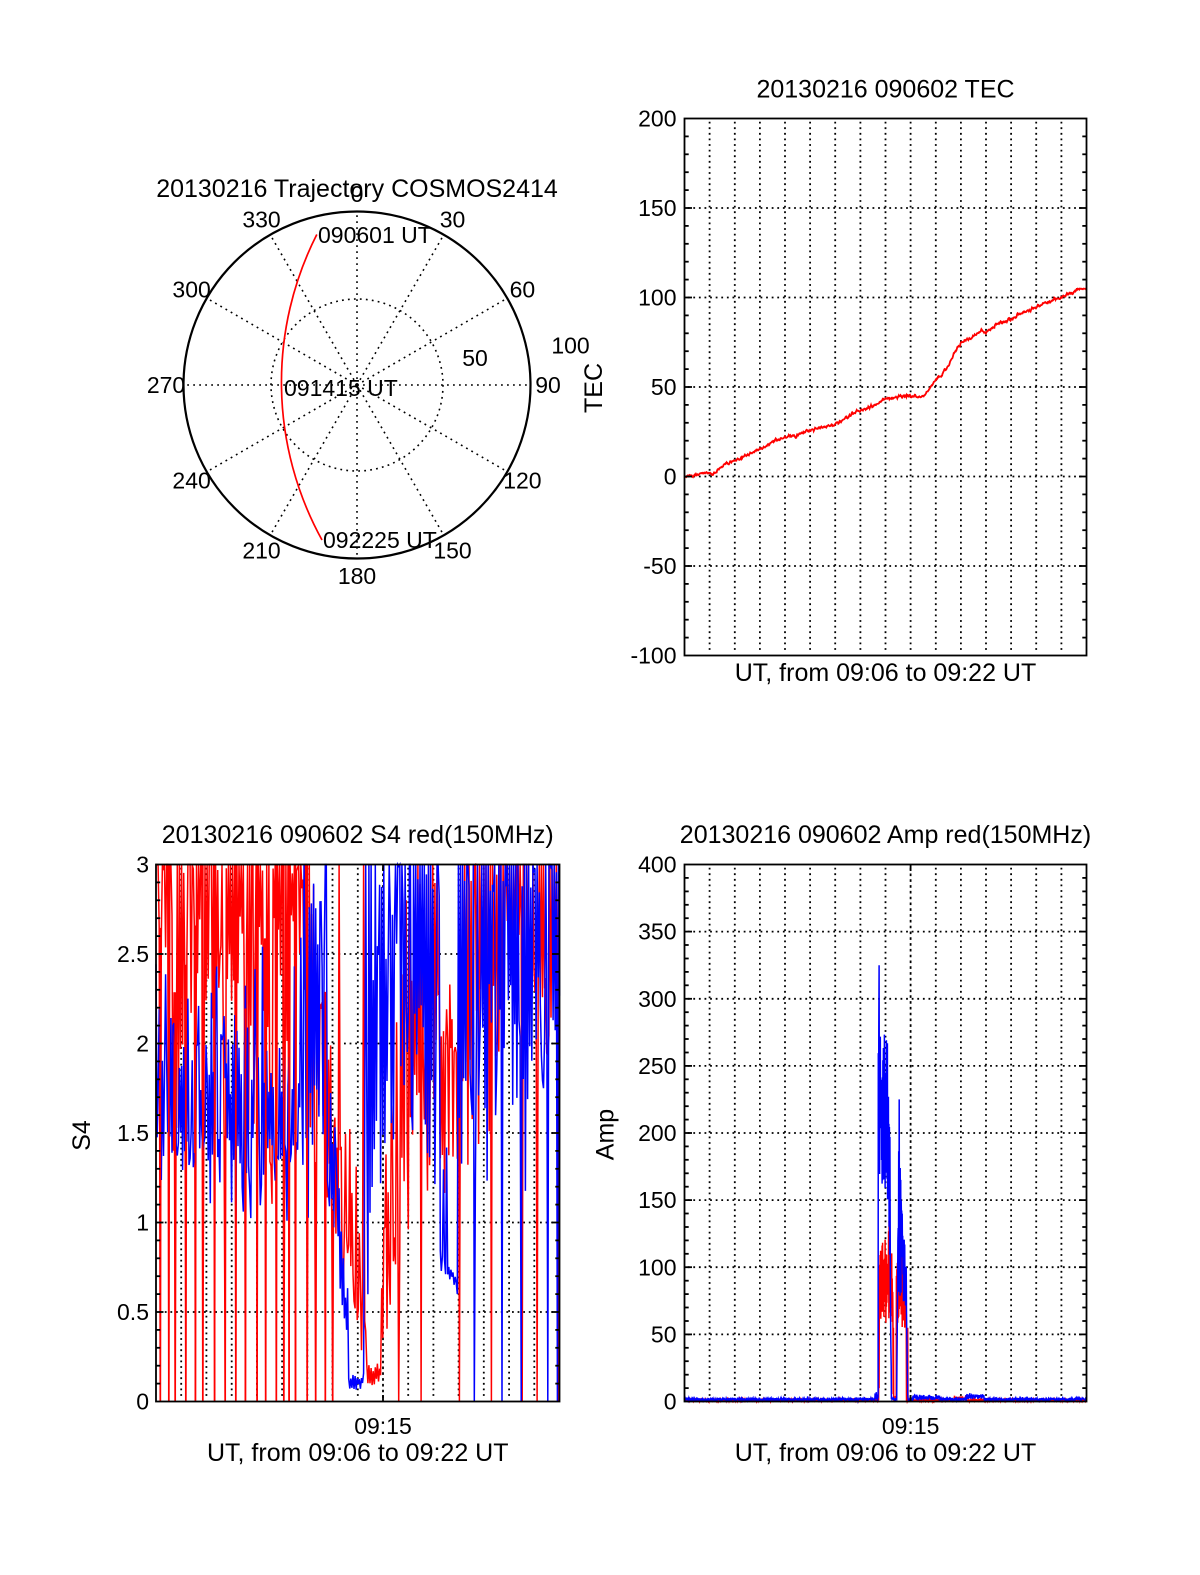 The width and height of the screenshot is (1200, 1575). What do you see at coordinates (142, 1223) in the screenshot?
I see `svg-text: 1` at bounding box center [142, 1223].